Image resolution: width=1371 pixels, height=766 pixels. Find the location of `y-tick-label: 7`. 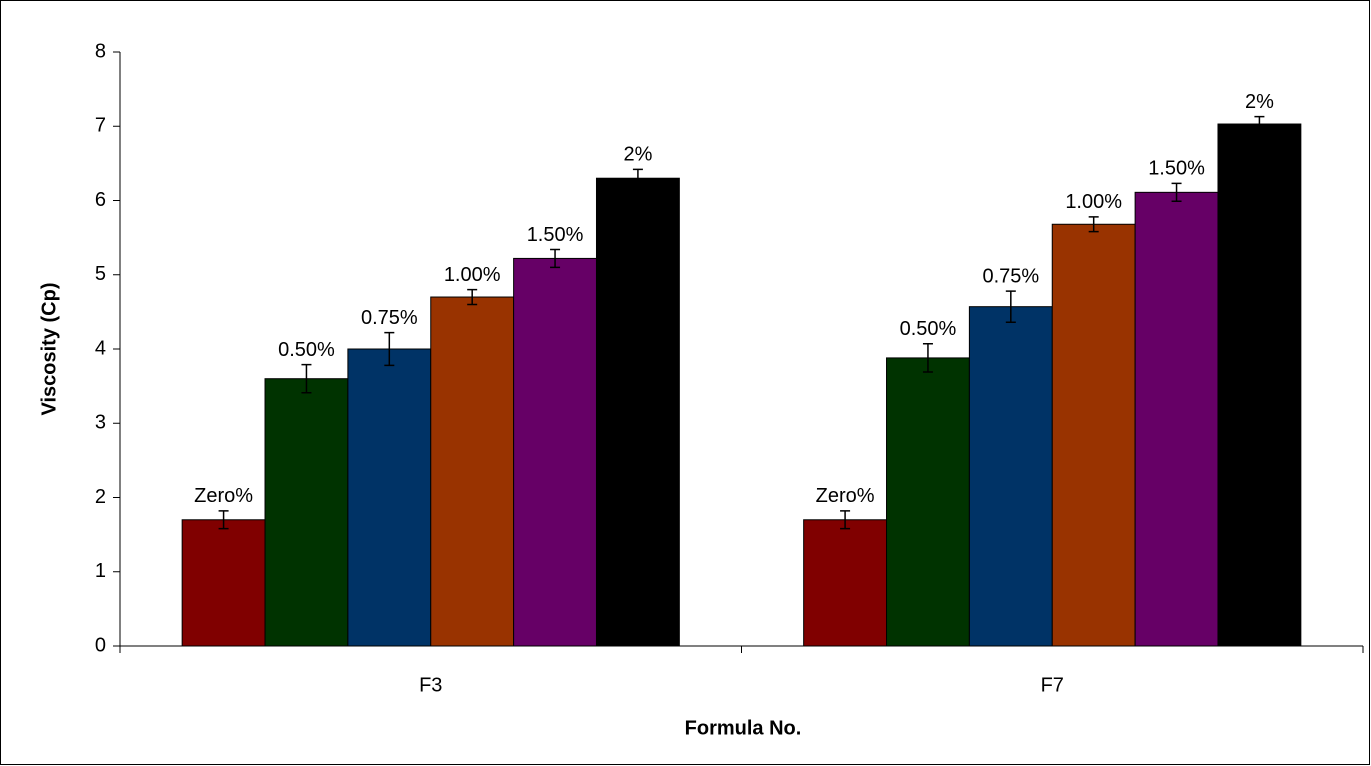

y-tick-label: 7 is located at coordinates (100, 126).